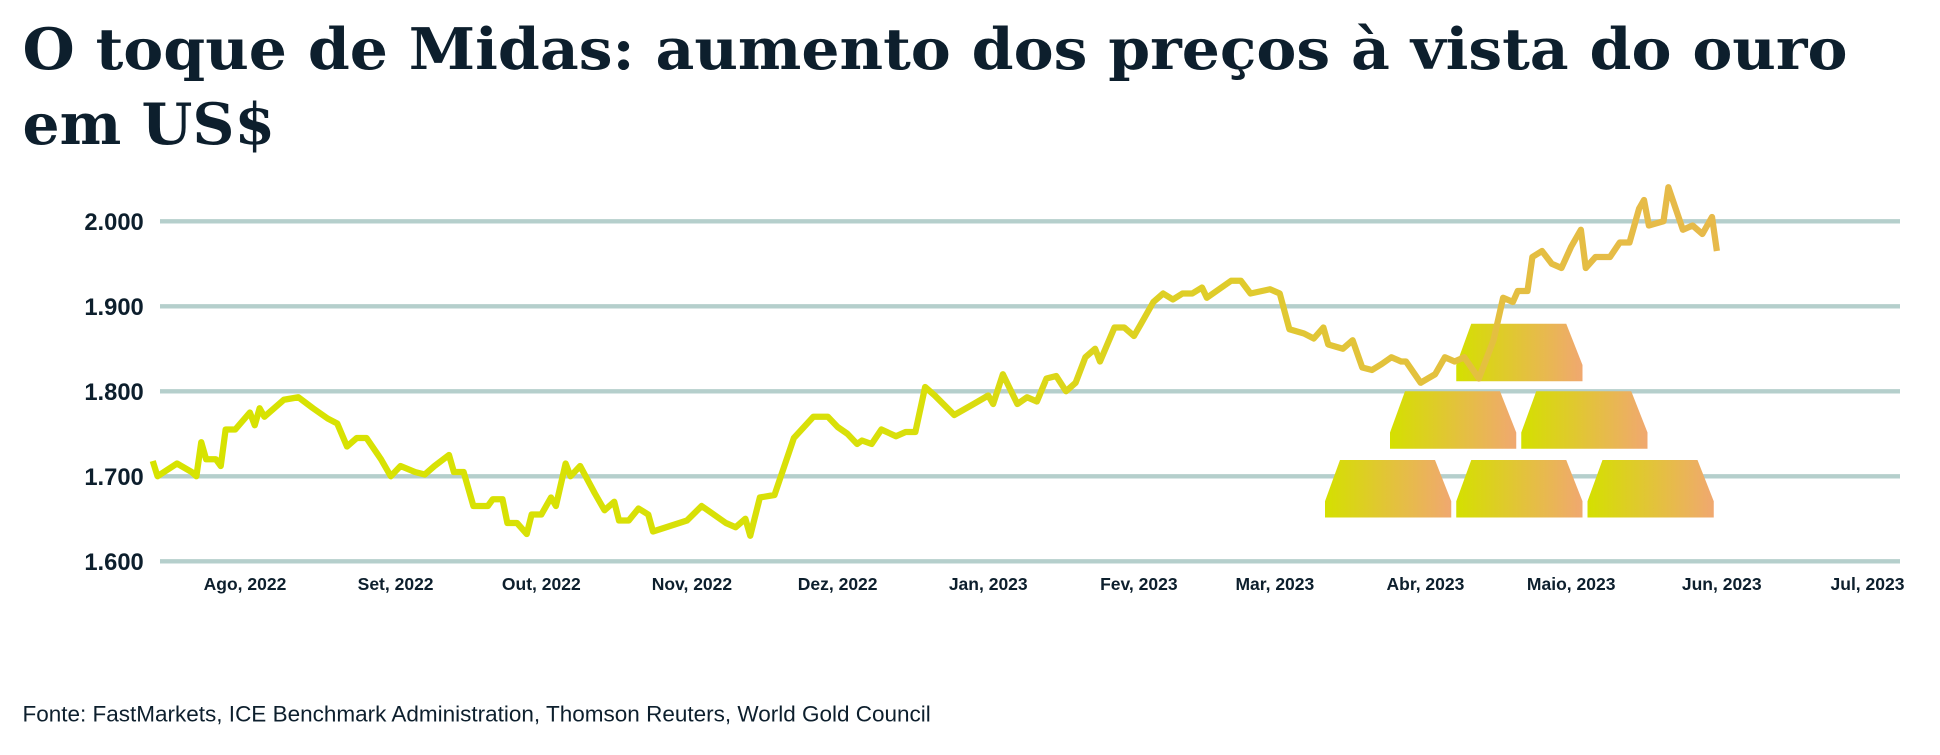 Image resolution: width=1940 pixels, height=755 pixels. What do you see at coordinates (113, 392) in the screenshot?
I see `y-tick-label: 1.800` at bounding box center [113, 392].